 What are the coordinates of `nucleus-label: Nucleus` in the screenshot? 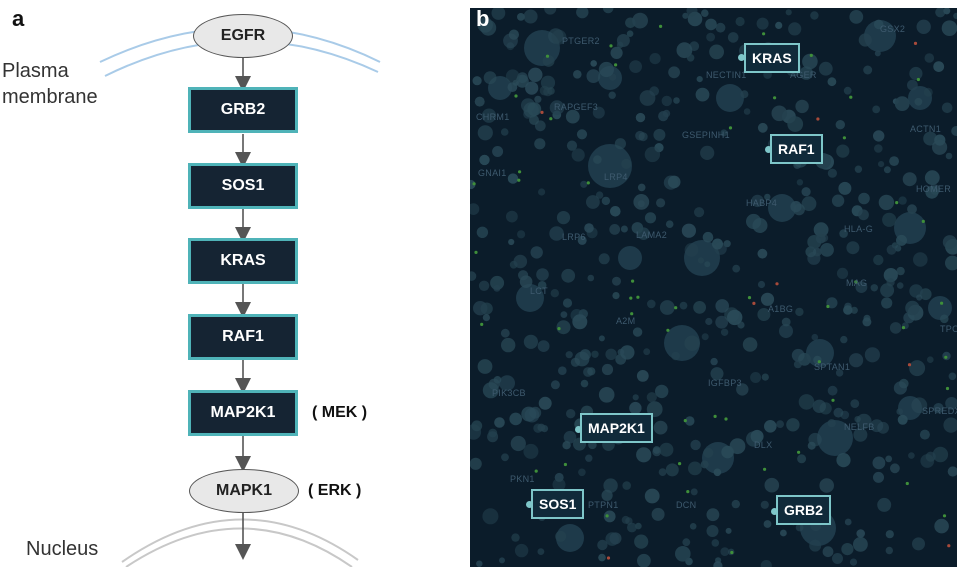 It's located at (62, 549).